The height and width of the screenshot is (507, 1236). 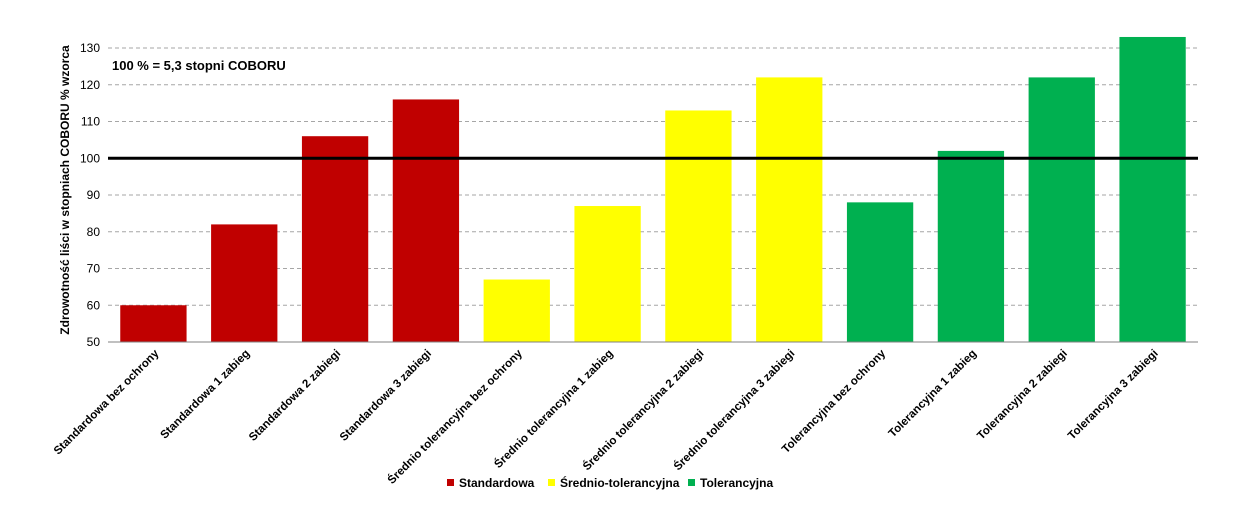 What do you see at coordinates (1022, 395) in the screenshot?
I see `x-tick-label: Tolerancyjna 2 zabiegi` at bounding box center [1022, 395].